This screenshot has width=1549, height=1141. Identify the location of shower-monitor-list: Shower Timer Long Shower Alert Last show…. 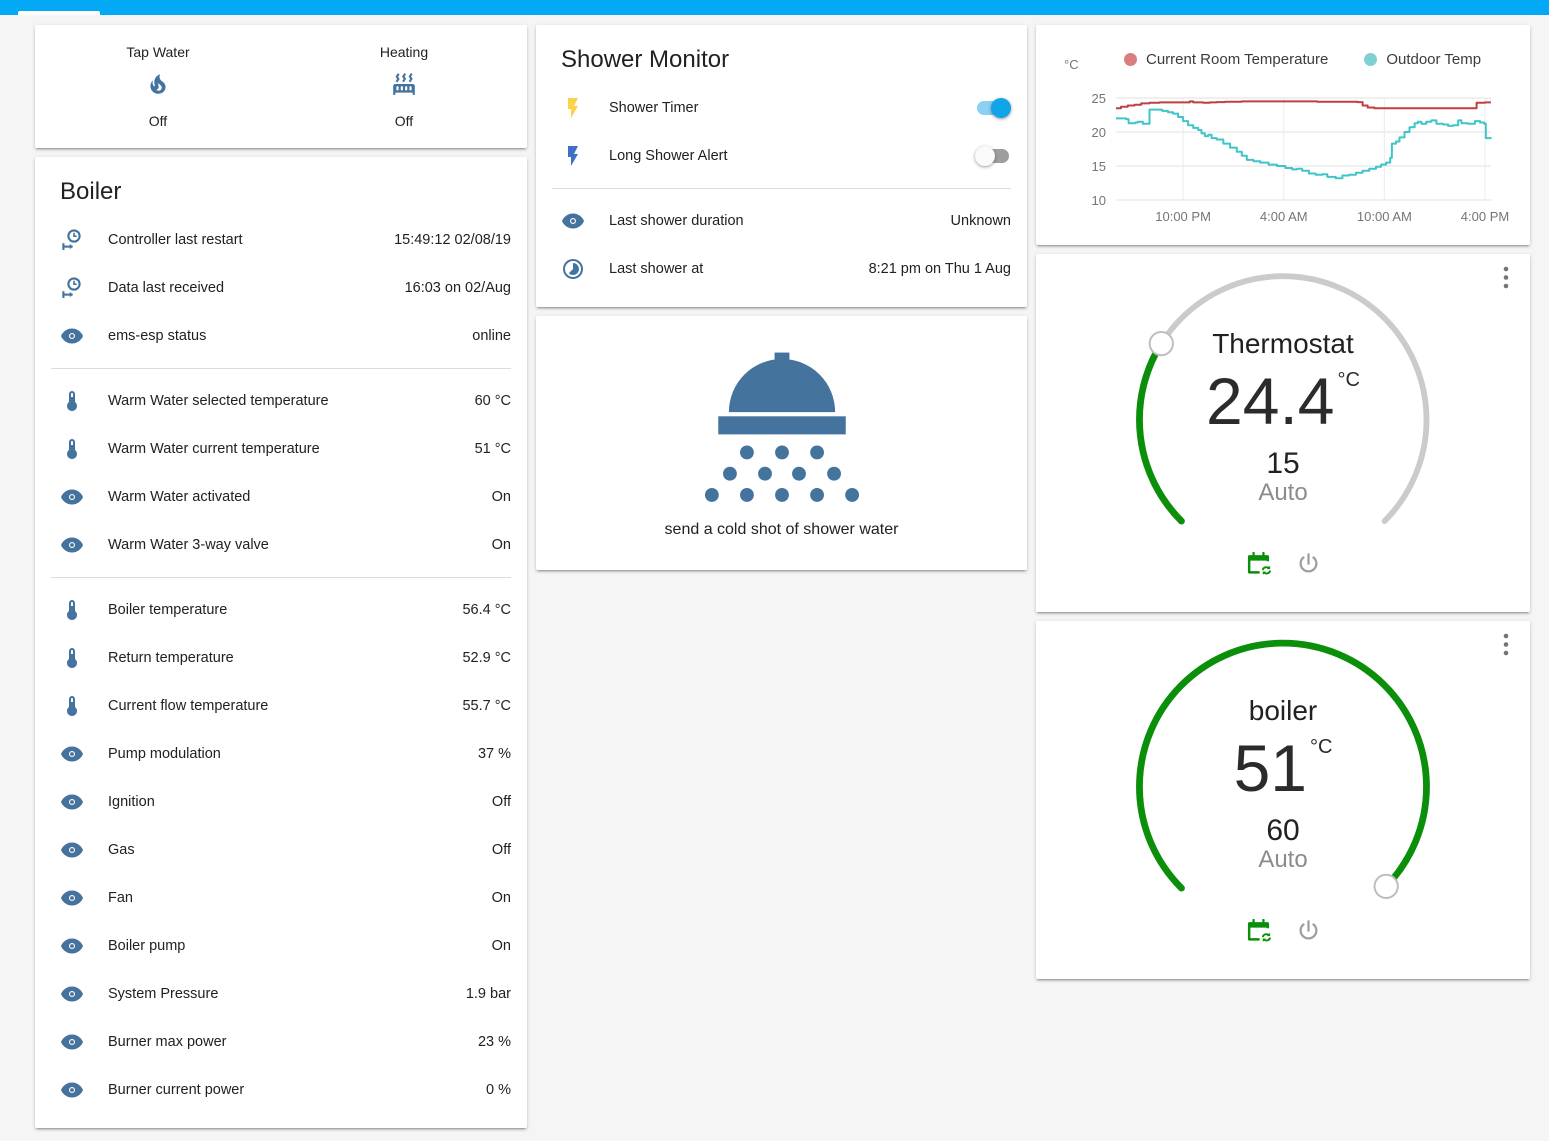
(781, 188).